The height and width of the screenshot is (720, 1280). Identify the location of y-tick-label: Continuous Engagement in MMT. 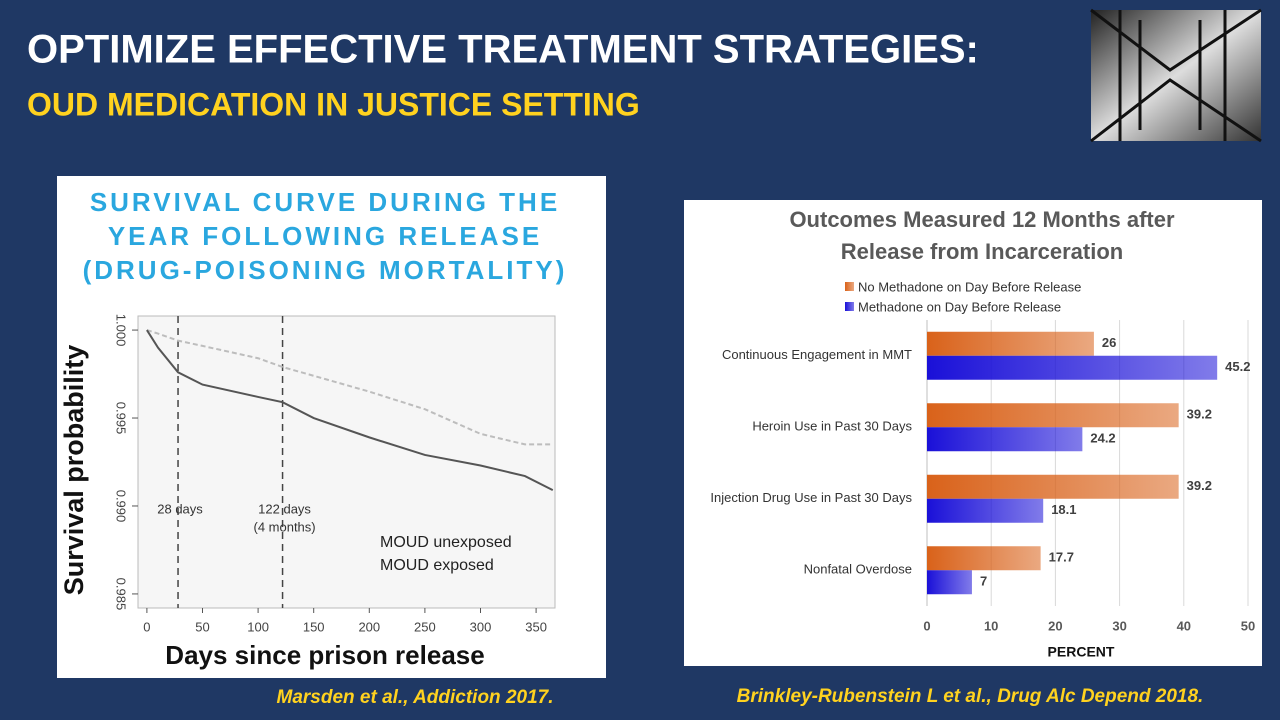
(817, 354).